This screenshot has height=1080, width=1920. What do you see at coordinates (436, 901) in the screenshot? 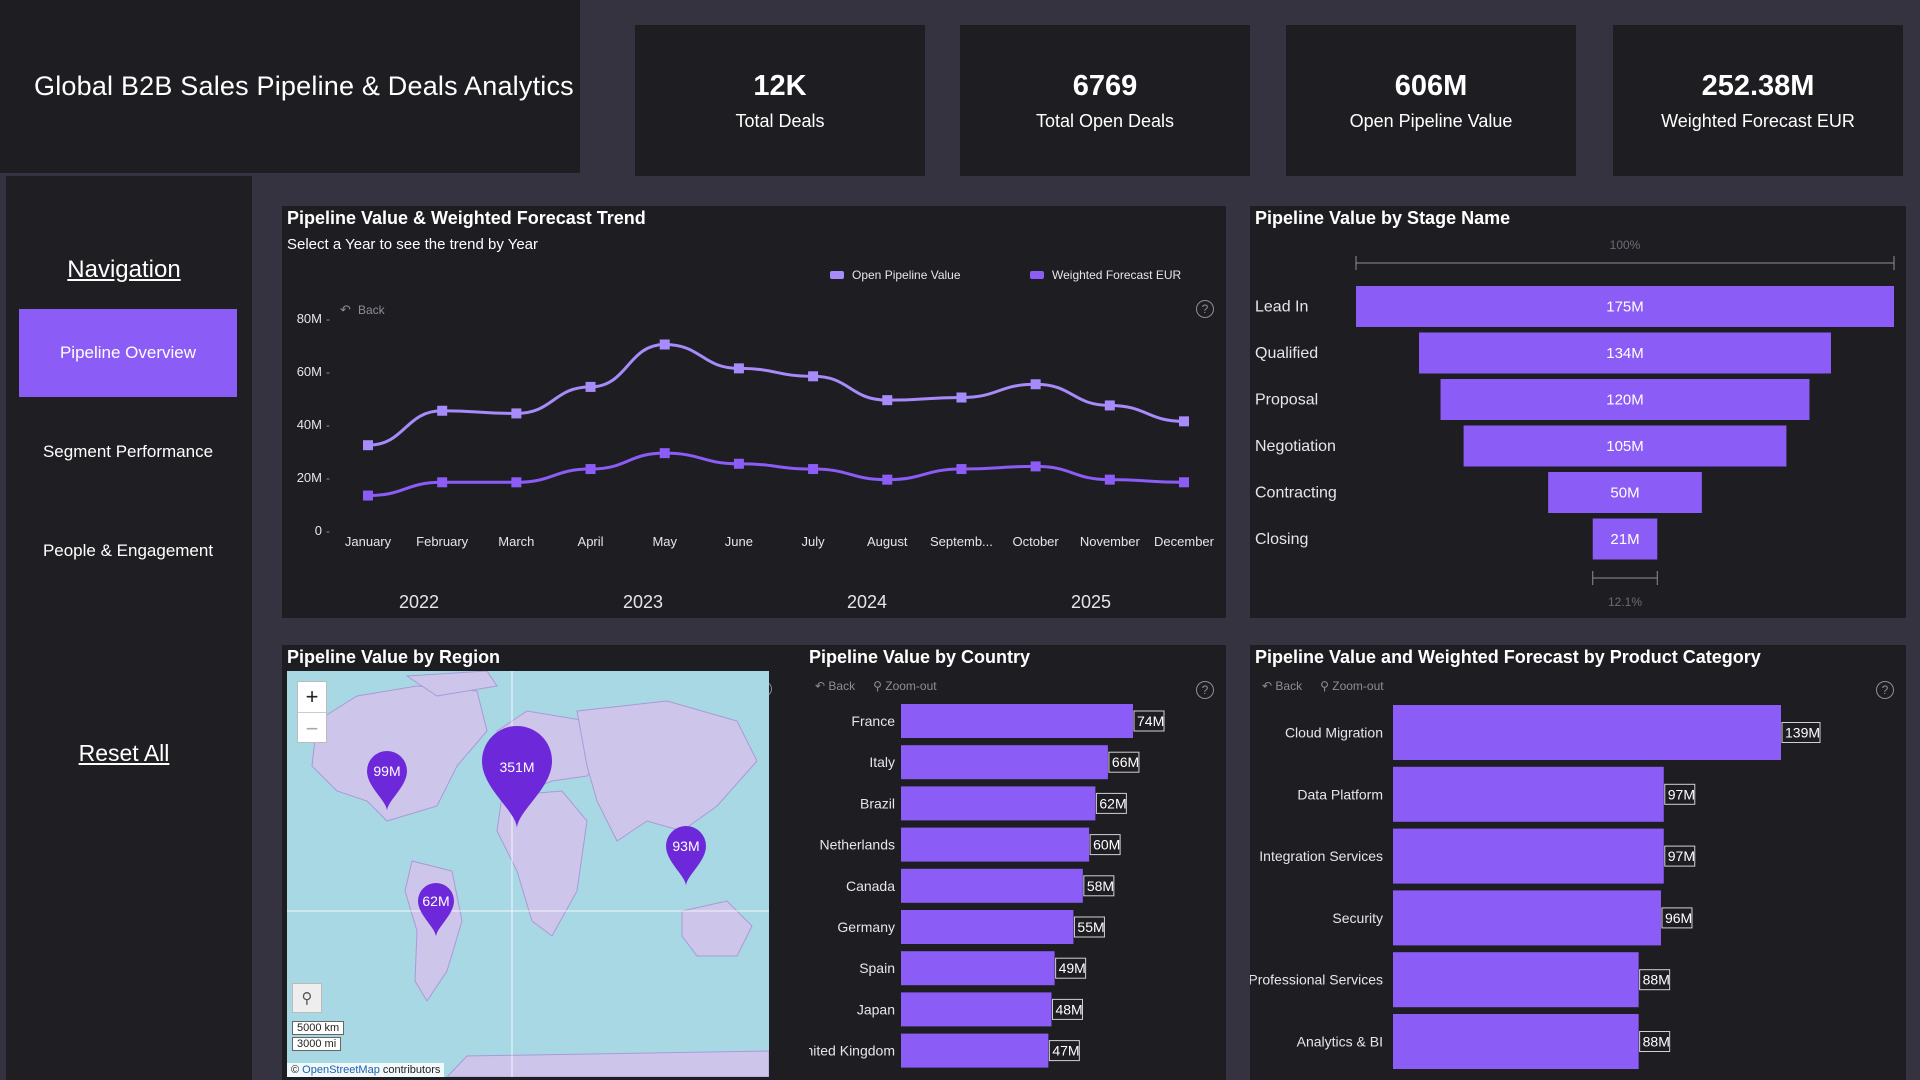
I see `map-pin-label: 62M` at bounding box center [436, 901].